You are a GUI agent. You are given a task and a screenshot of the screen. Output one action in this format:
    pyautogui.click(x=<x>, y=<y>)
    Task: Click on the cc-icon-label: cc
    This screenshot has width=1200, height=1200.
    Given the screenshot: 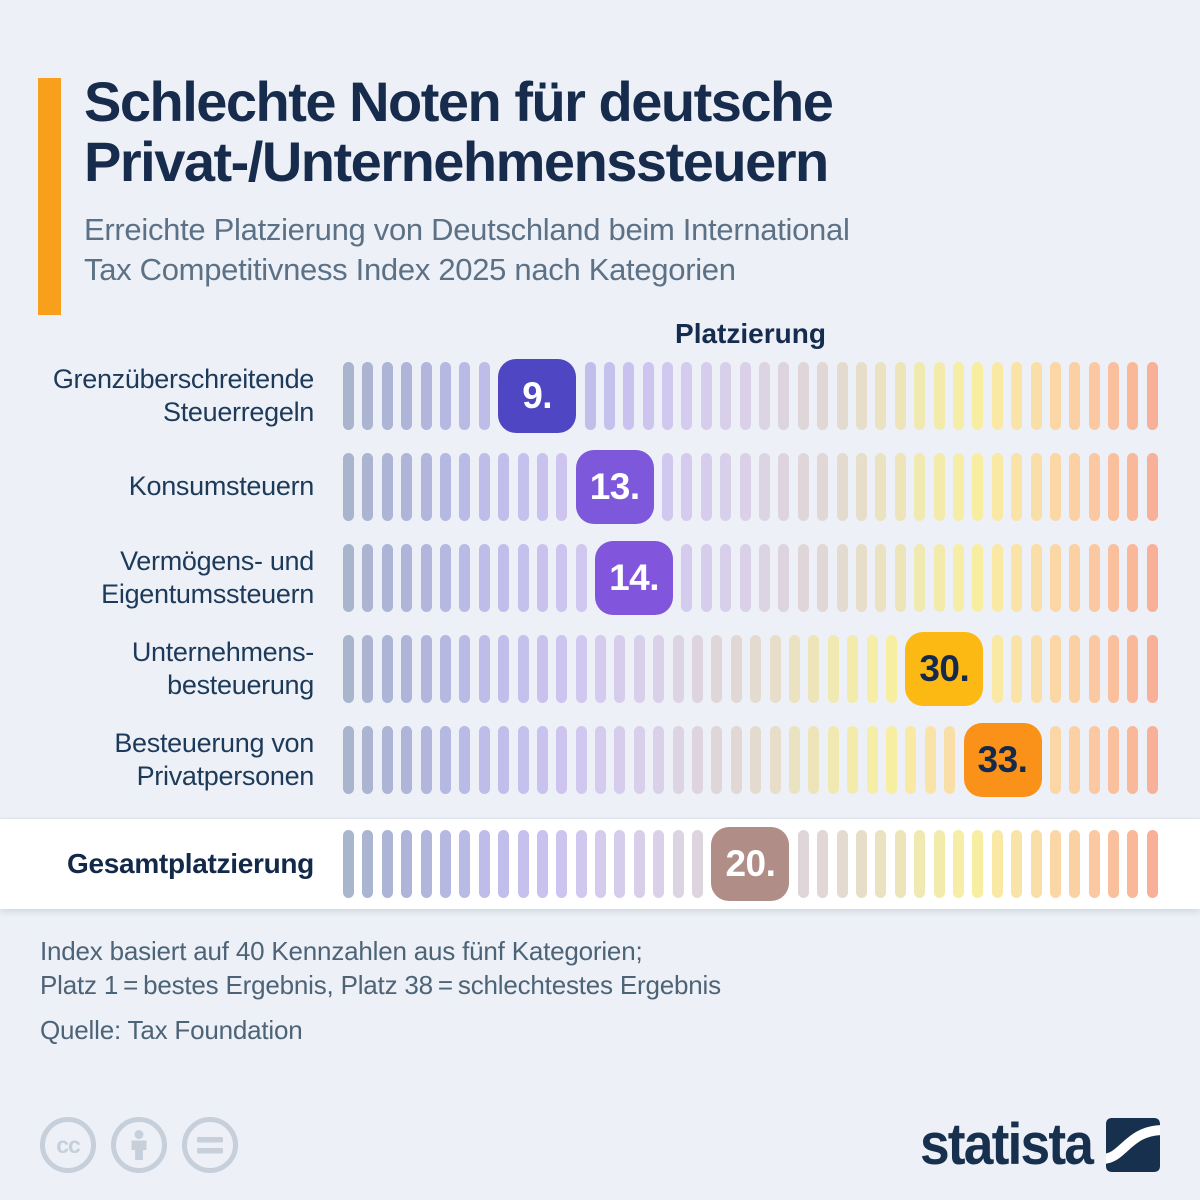 What is the action you would take?
    pyautogui.click(x=68, y=1144)
    